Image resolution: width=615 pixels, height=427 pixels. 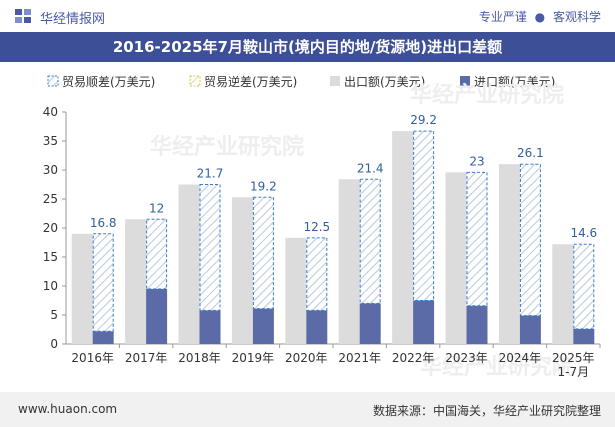 I want to click on surplus-data-label: 29.2, so click(x=423, y=120).